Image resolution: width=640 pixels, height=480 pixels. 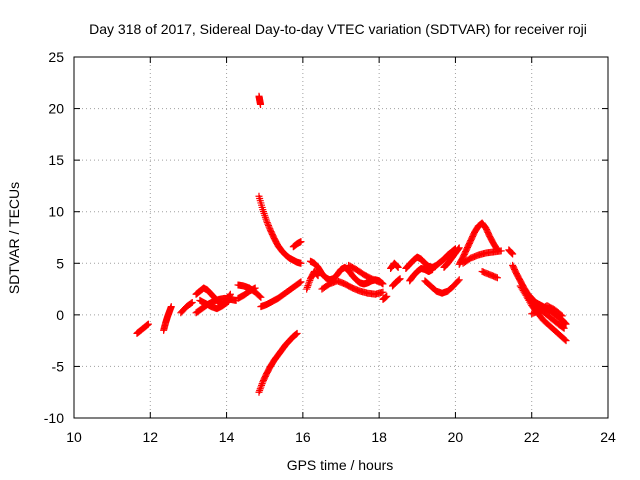 What do you see at coordinates (56, 57) in the screenshot?
I see `y-tick-label: 25` at bounding box center [56, 57].